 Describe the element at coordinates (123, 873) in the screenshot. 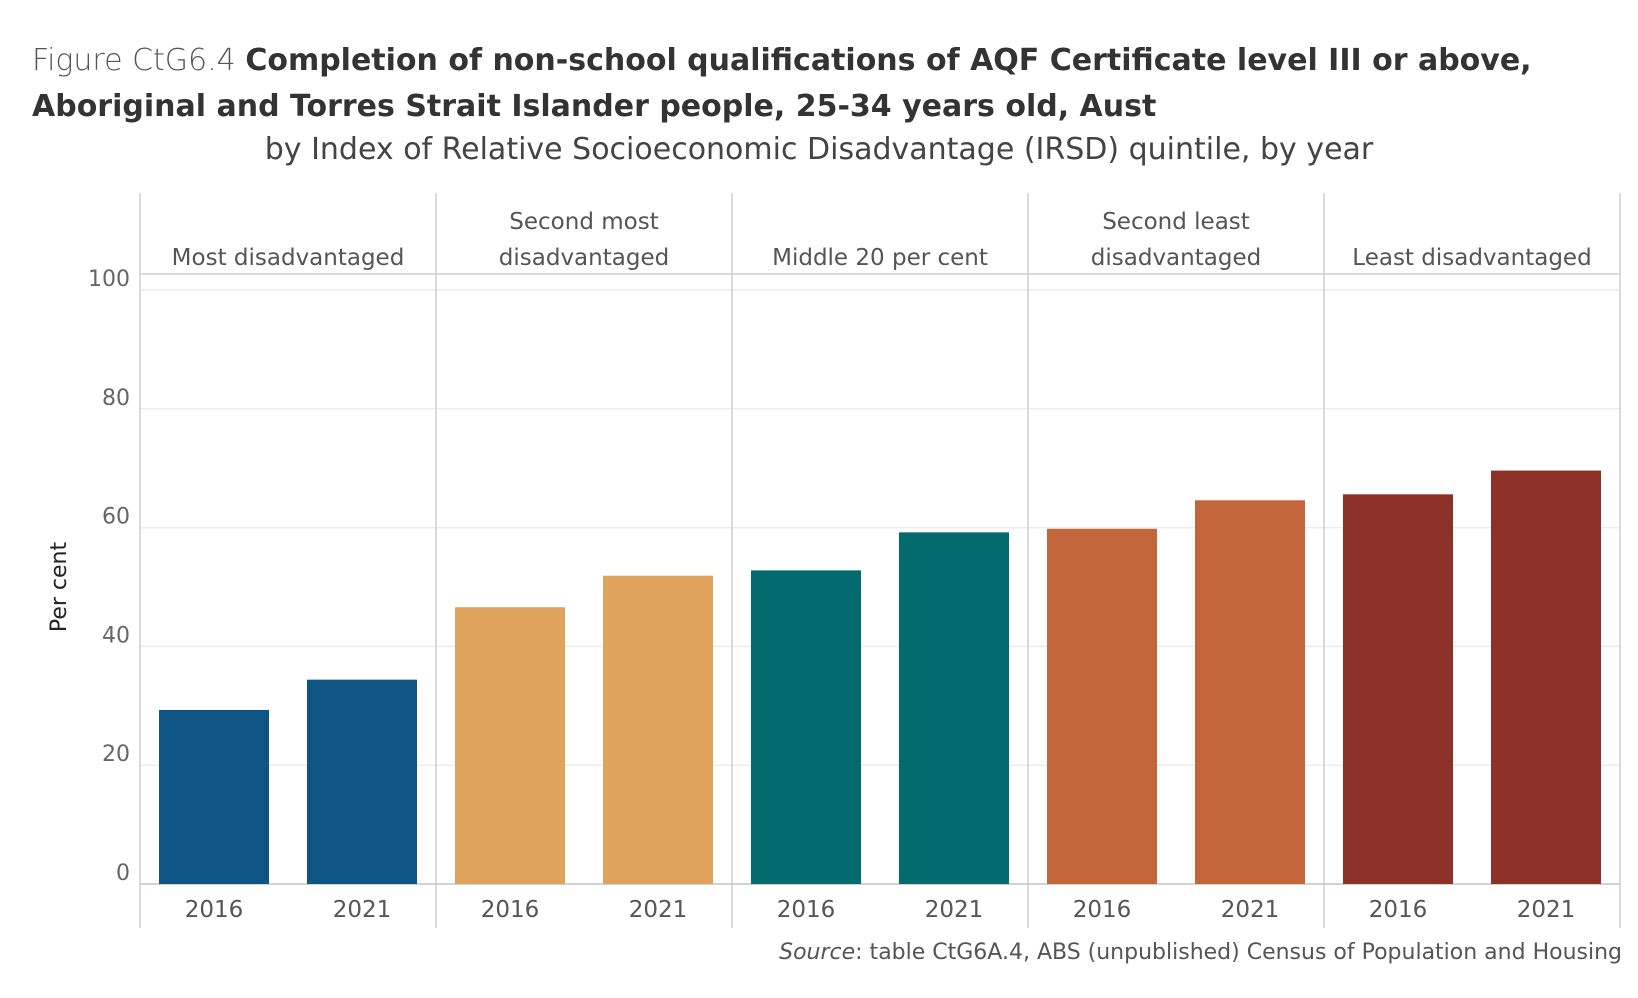

I see `y-tick-label: 0` at that location.